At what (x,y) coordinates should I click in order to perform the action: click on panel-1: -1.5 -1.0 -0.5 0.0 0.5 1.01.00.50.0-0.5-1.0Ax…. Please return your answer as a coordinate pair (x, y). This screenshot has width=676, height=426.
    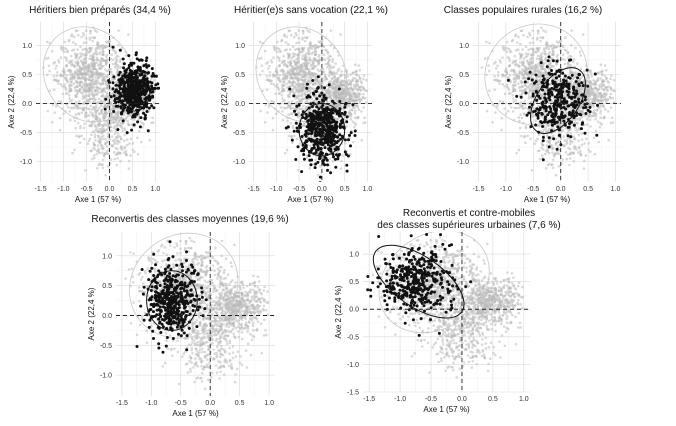
    Looking at the image, I should click on (89, 104).